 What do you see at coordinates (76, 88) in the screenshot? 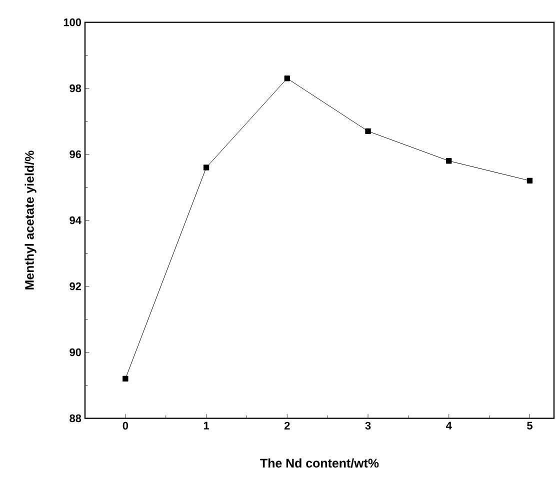
I see `y-tick-label: 98` at bounding box center [76, 88].